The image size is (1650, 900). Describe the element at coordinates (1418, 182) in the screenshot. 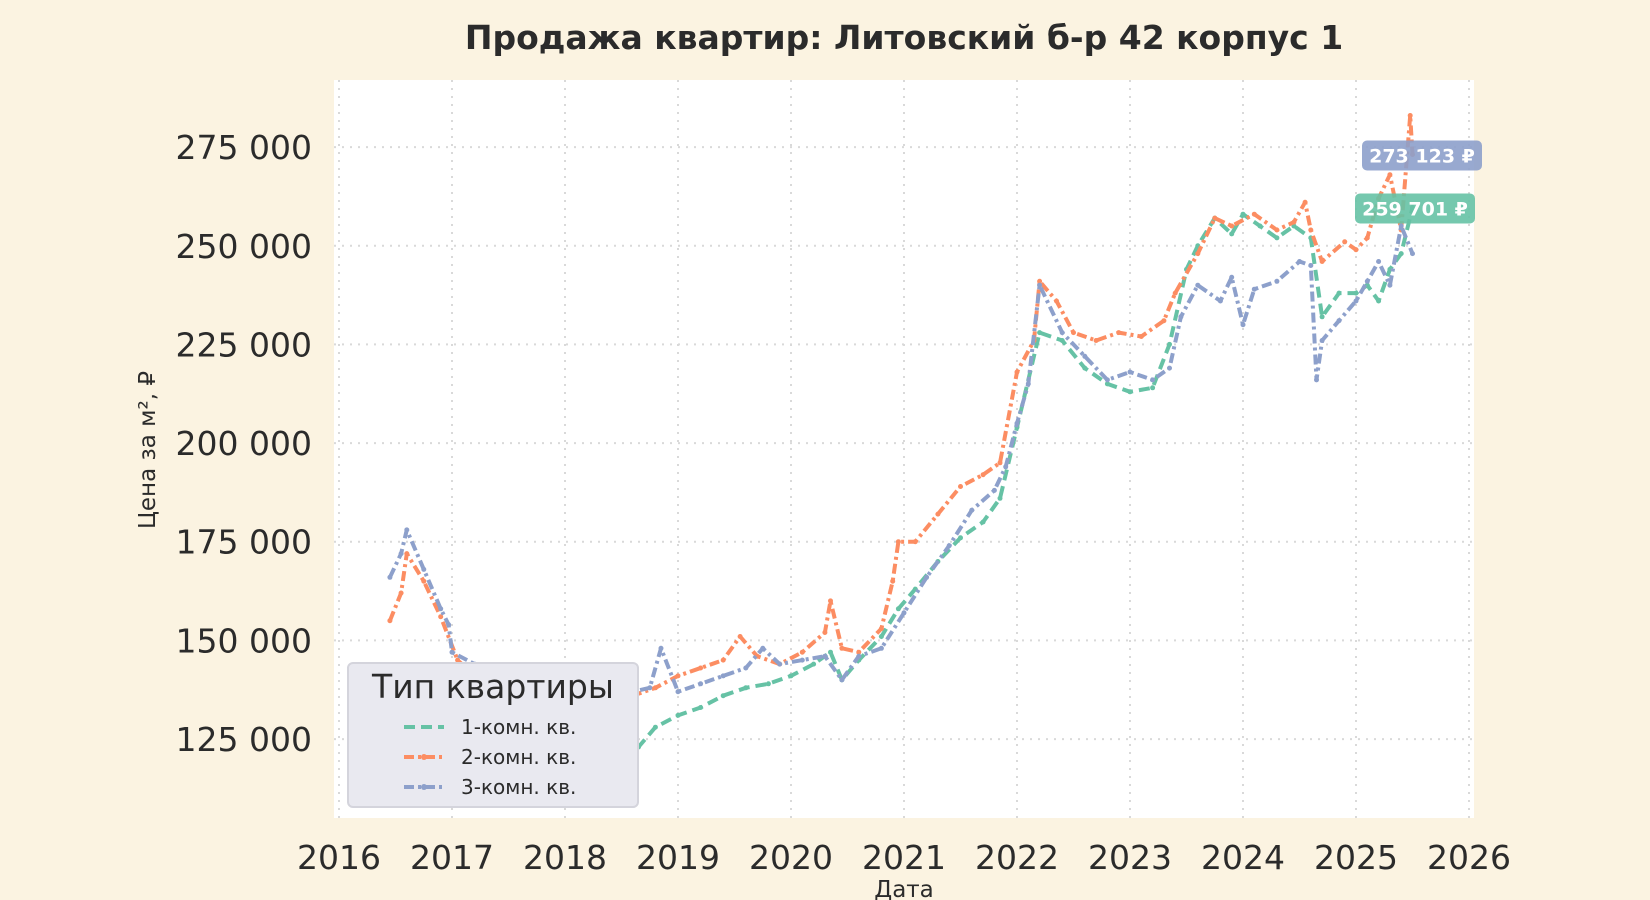

I see `last-value-badges: 273 123 ₽ 259 701 ₽` at that location.